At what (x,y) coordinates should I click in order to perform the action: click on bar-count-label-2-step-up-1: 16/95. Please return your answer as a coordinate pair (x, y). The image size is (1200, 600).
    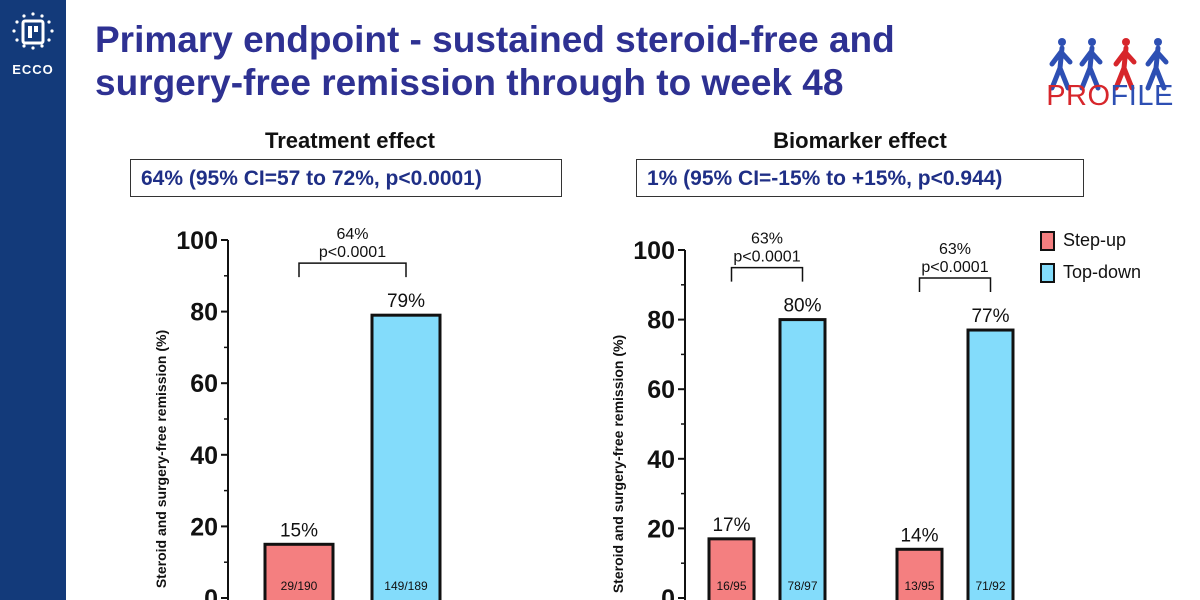
    Looking at the image, I should click on (731, 586).